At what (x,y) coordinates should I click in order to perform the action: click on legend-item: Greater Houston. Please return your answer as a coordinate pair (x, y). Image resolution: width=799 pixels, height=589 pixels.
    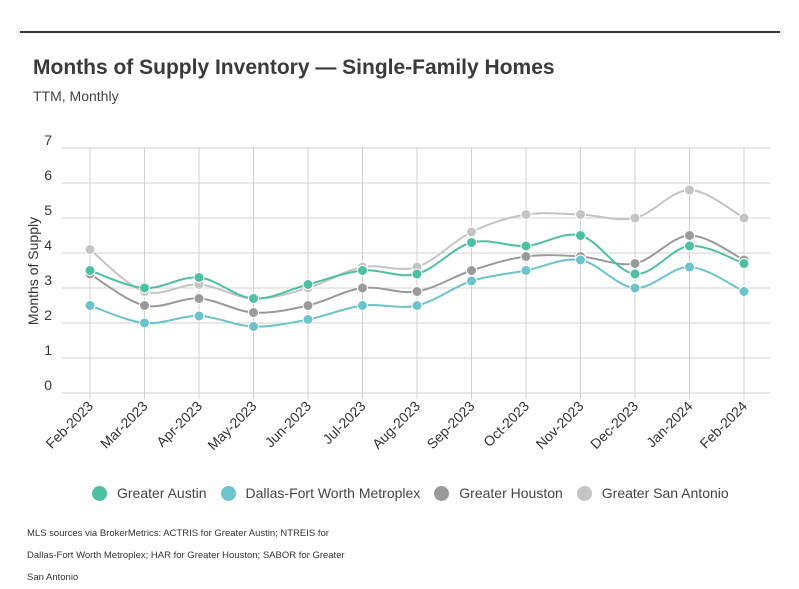
    Looking at the image, I should click on (498, 493).